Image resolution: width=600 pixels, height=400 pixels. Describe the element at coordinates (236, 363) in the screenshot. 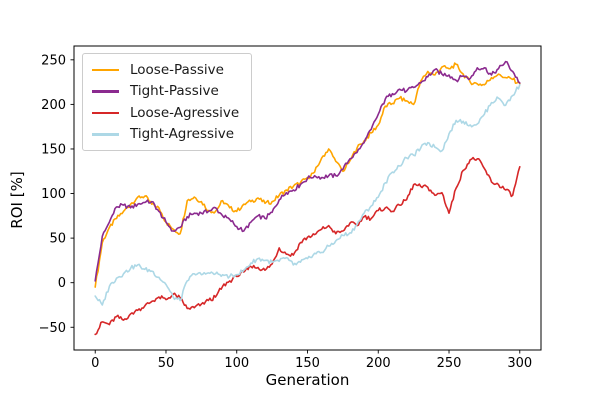

I see `x-tick-label: 100` at that location.